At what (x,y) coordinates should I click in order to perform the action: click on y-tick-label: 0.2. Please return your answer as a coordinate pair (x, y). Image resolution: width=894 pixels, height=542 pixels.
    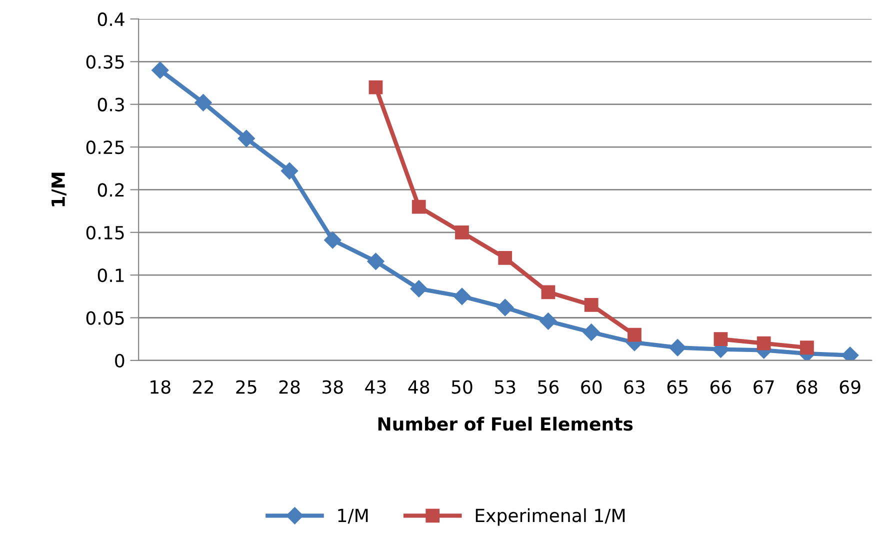
    Looking at the image, I should click on (111, 190).